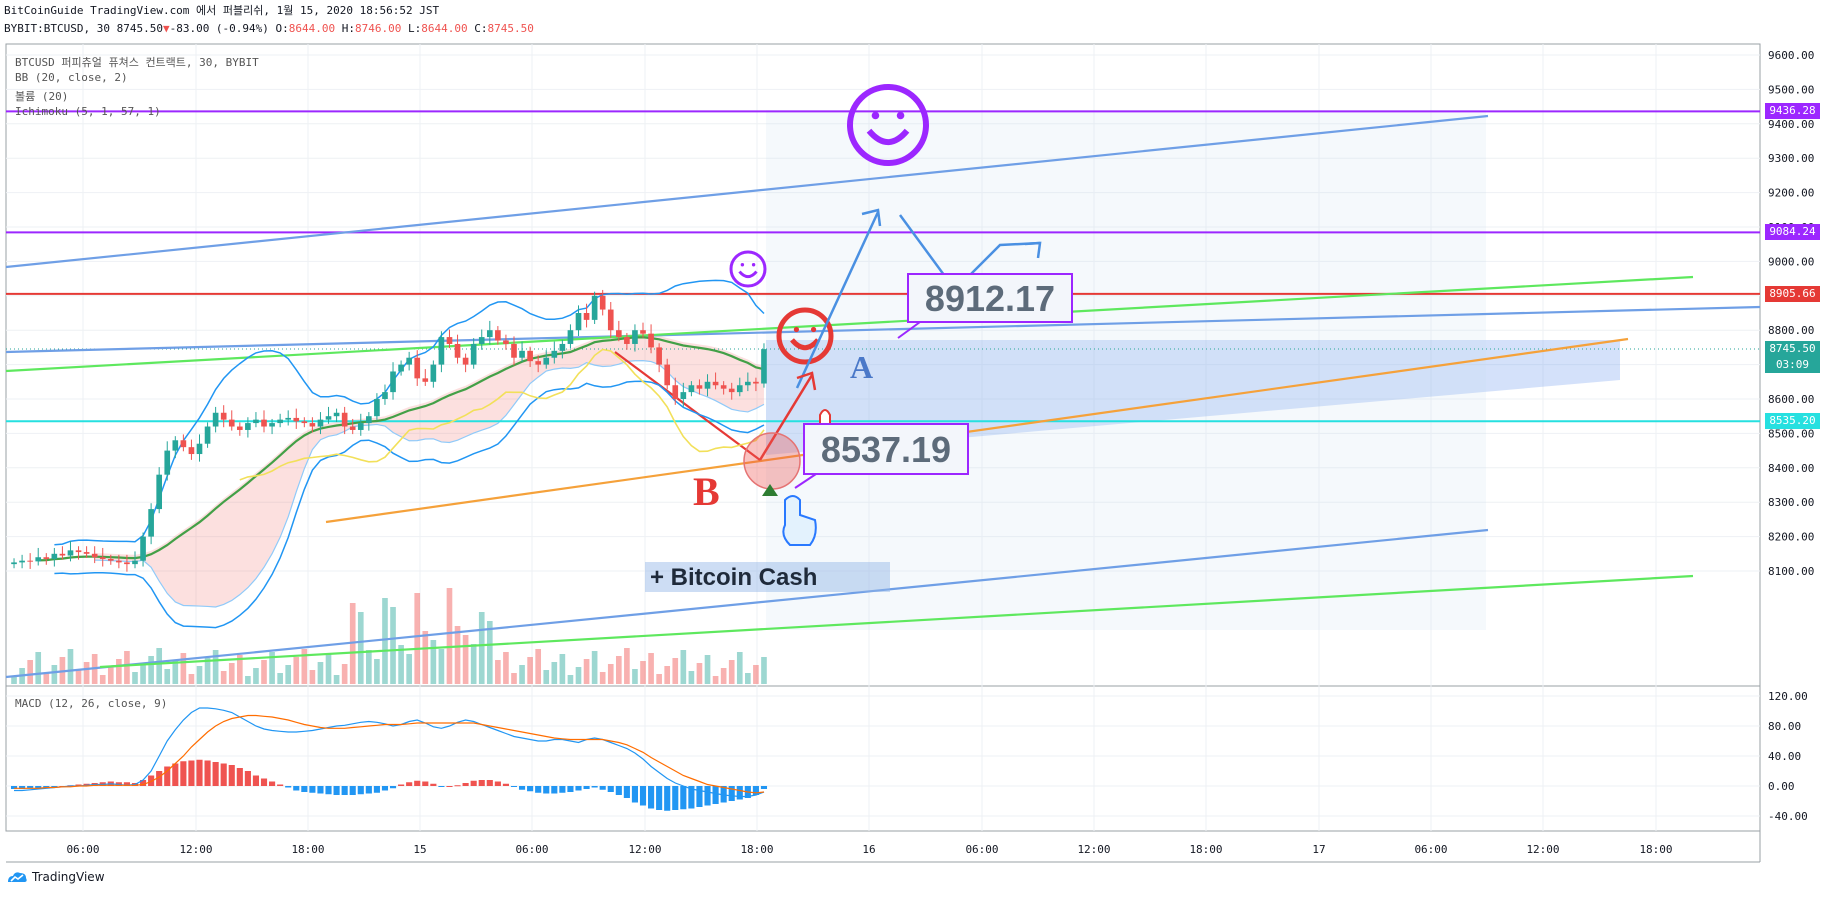  What do you see at coordinates (42, 96) in the screenshot?
I see `legend-volume: 볼륨 (20)` at bounding box center [42, 96].